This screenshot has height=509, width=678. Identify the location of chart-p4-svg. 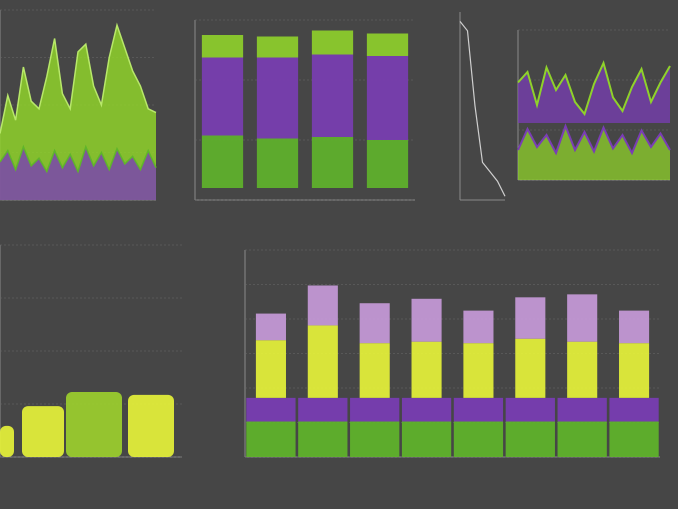
(594, 105).